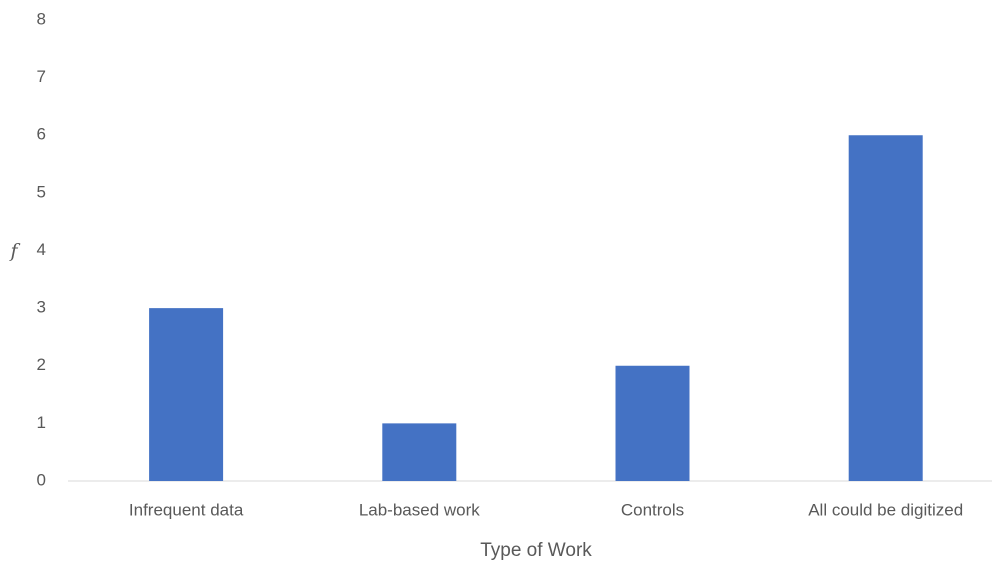  What do you see at coordinates (41, 364) in the screenshot?
I see `y-tick-label: 2` at bounding box center [41, 364].